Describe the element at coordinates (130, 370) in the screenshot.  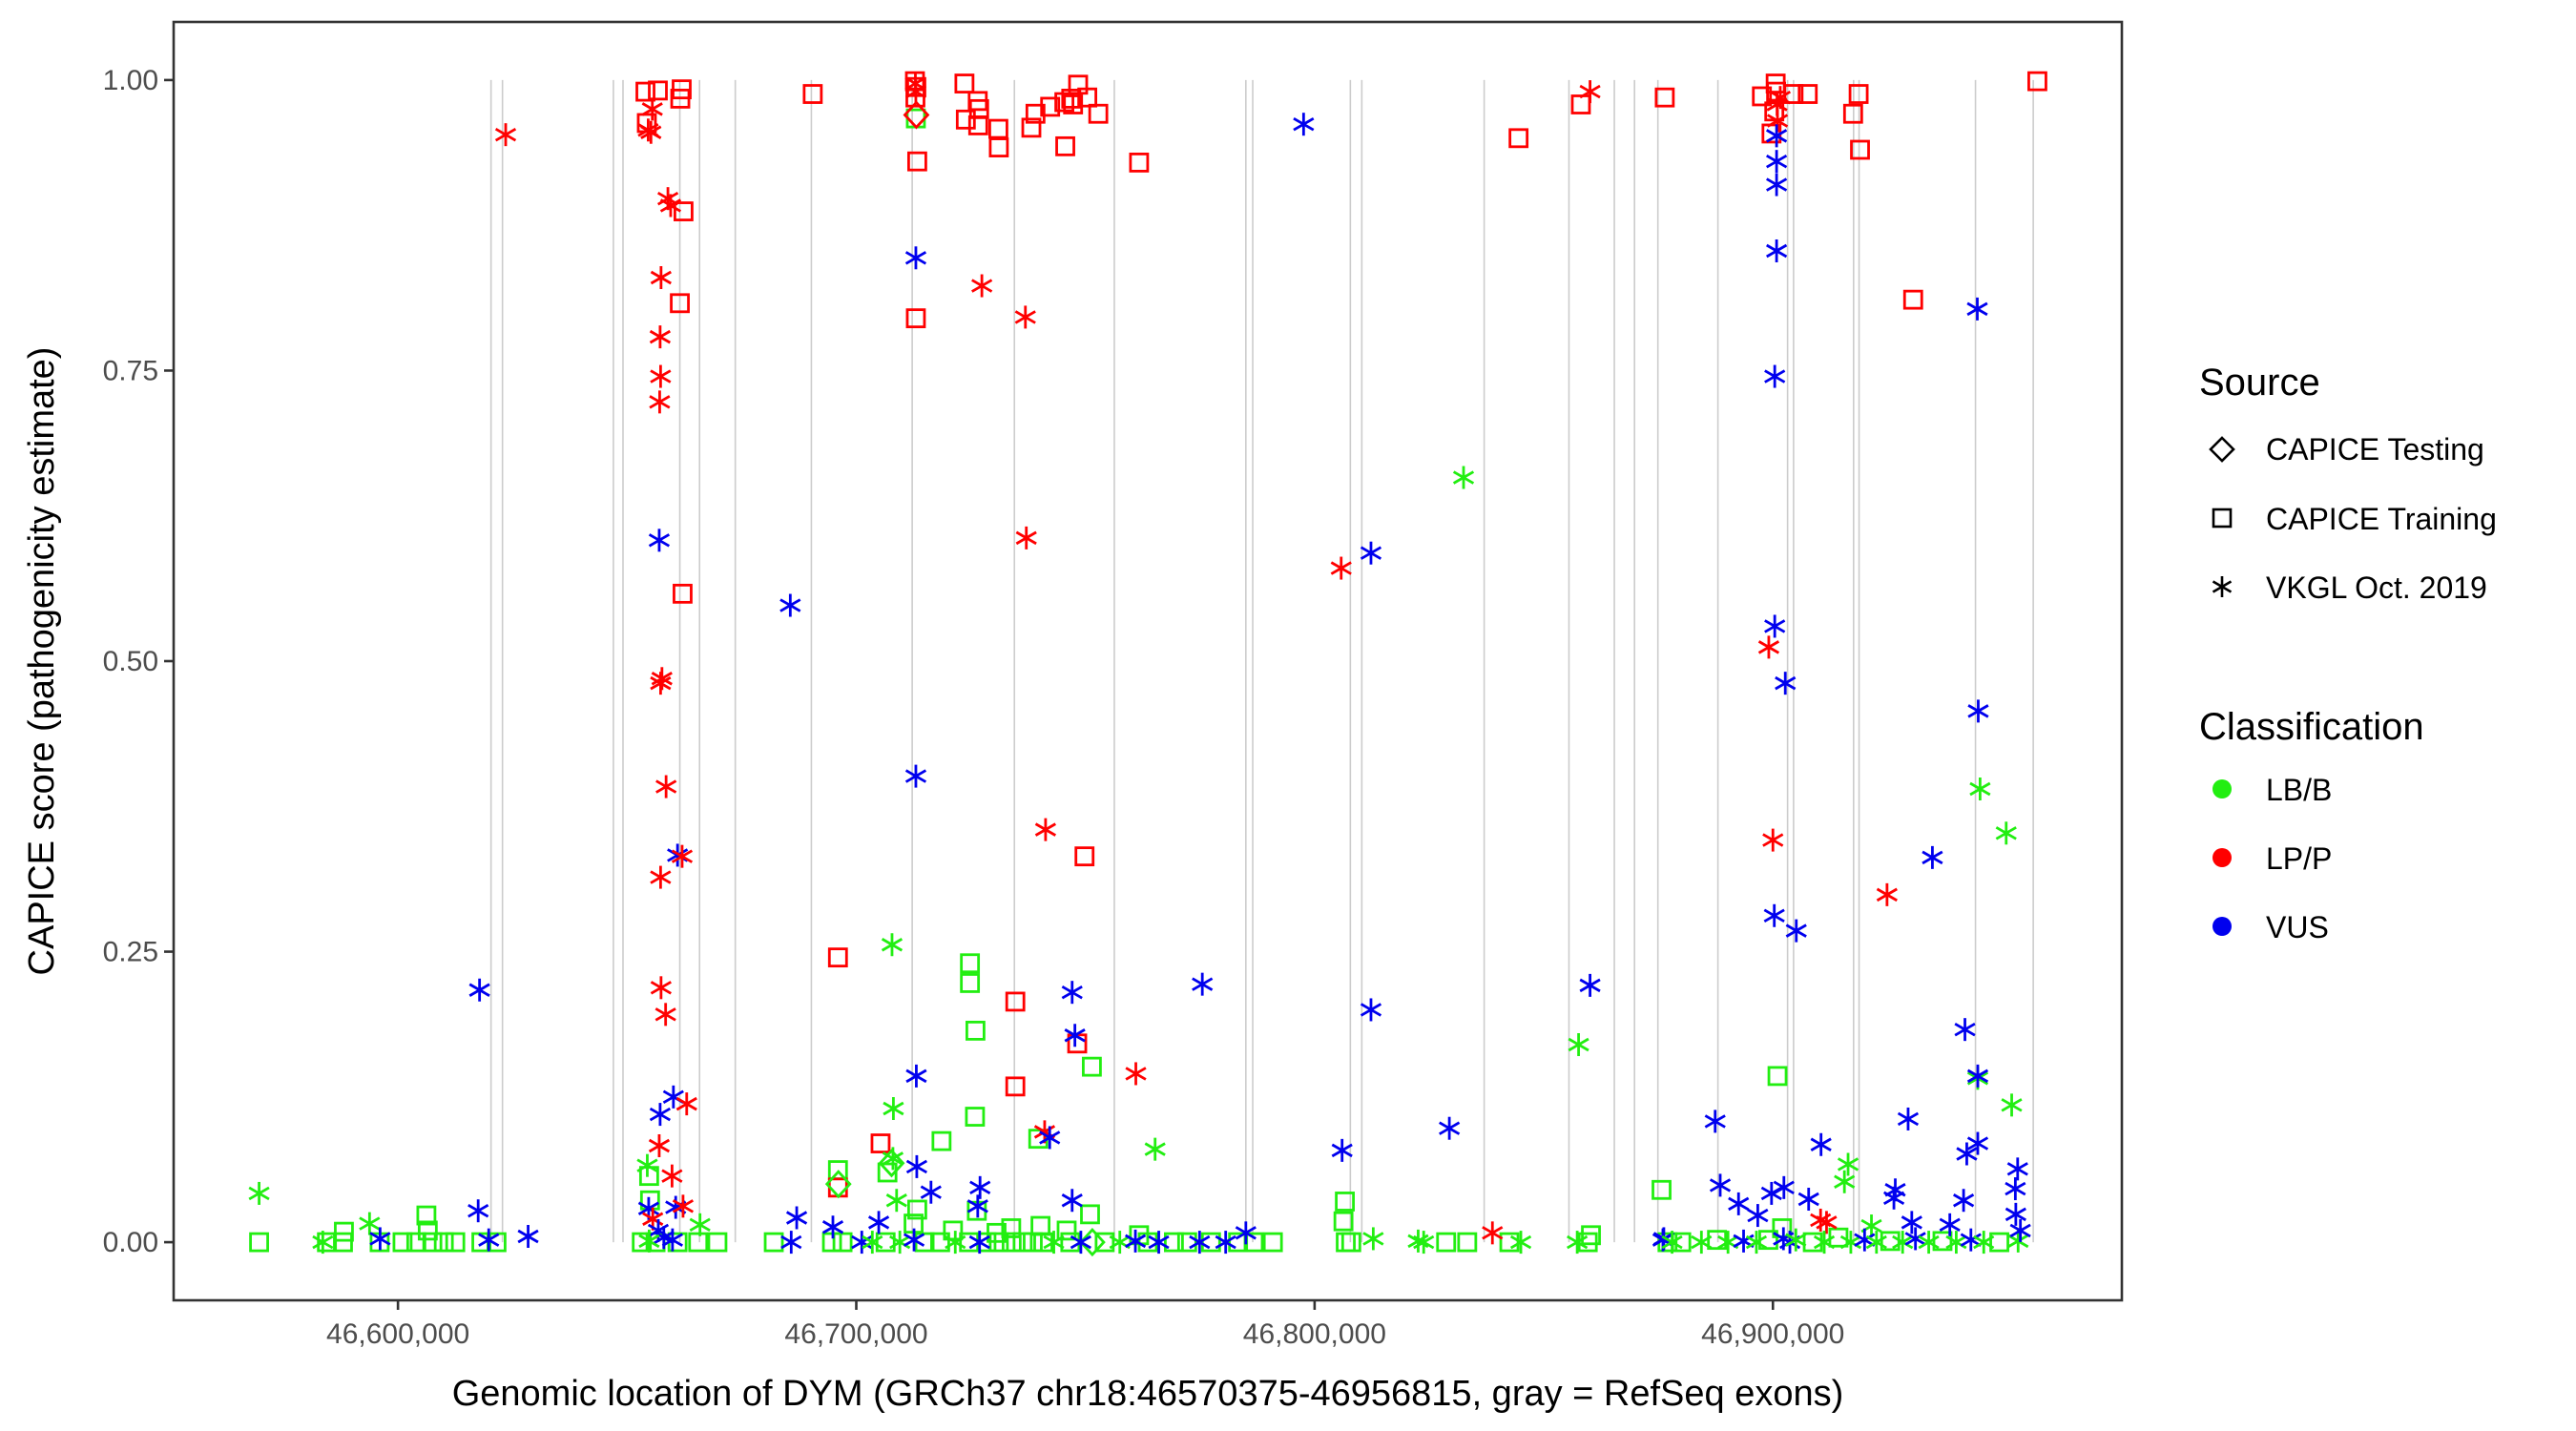
I see `y-tick-label: 0.75` at that location.